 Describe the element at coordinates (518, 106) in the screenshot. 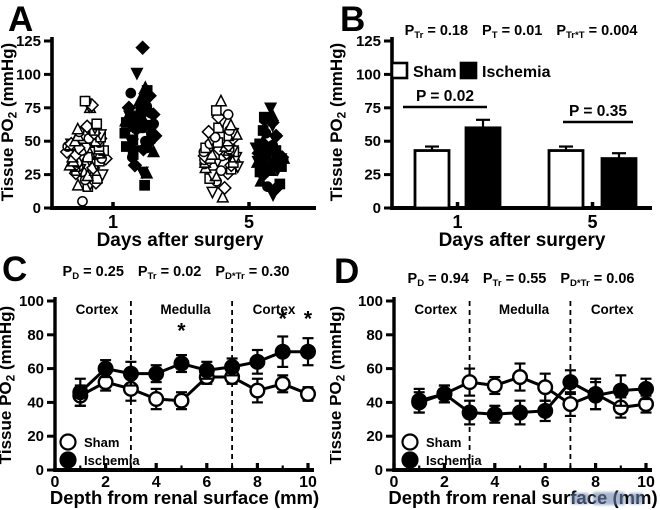

I see `panel-b-comparison-brackets: P = 0.02 P = 0.35` at that location.